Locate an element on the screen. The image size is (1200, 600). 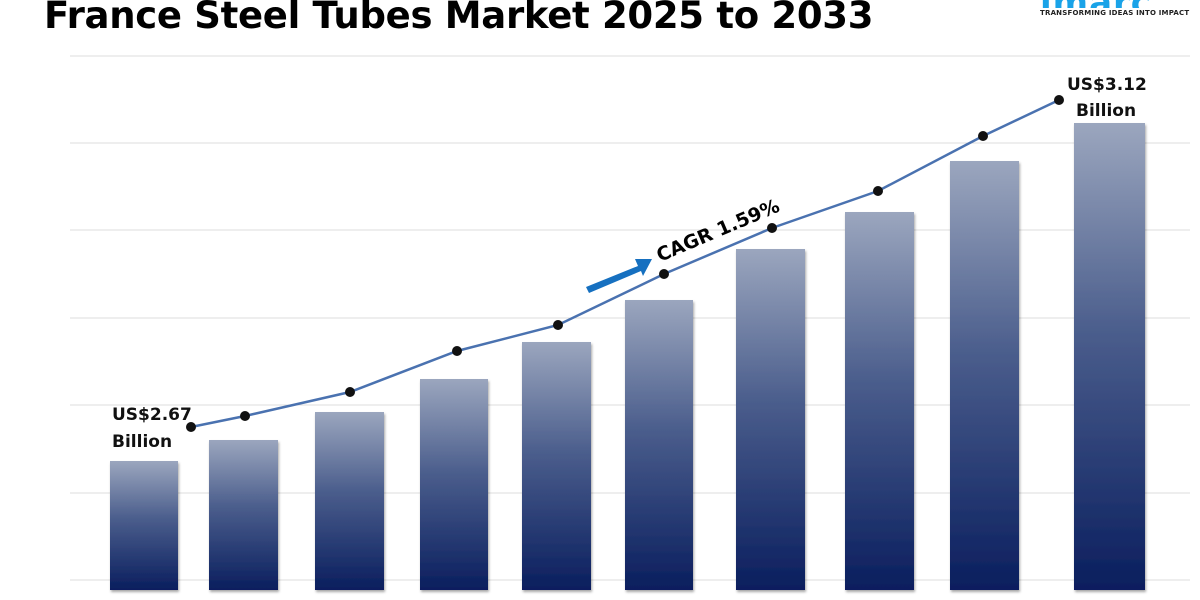
bar-2027 is located at coordinates (454, 484).